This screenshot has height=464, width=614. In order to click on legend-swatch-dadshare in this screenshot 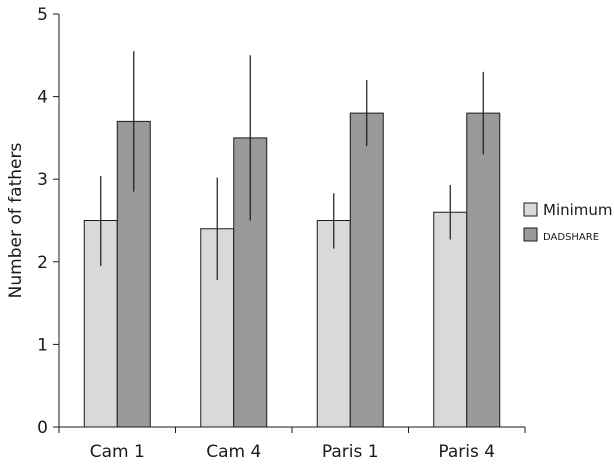, I will do `click(530, 234)`.